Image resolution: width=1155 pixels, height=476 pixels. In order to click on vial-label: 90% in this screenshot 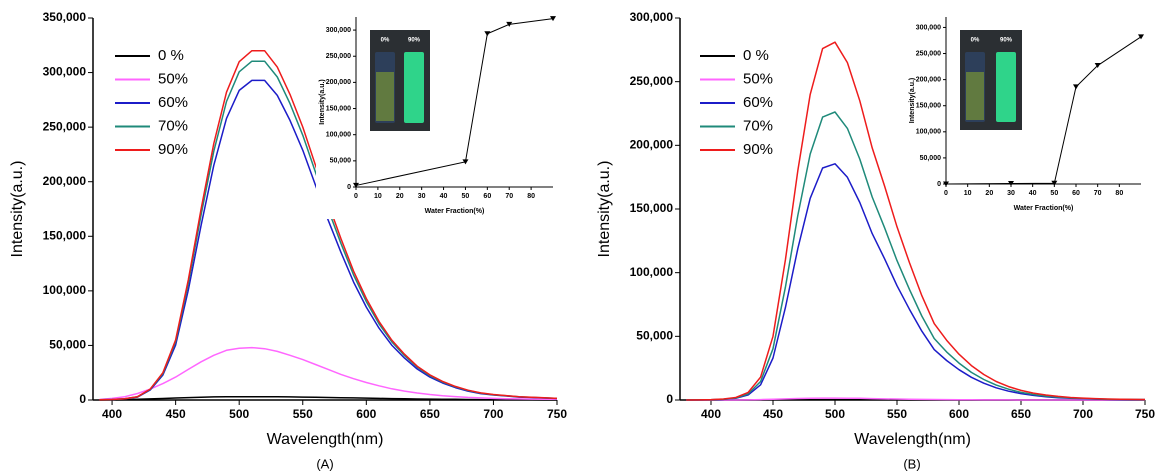, I will do `click(414, 41)`.